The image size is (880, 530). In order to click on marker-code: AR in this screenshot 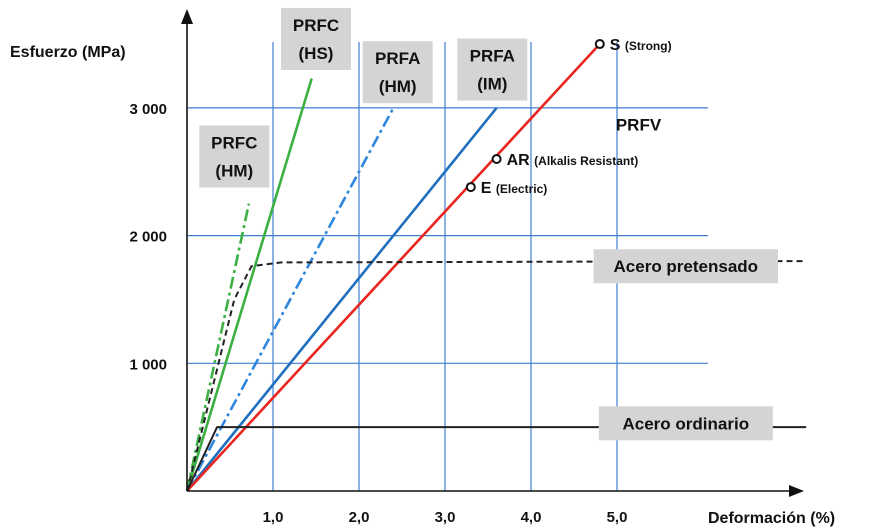, I will do `click(521, 160)`.